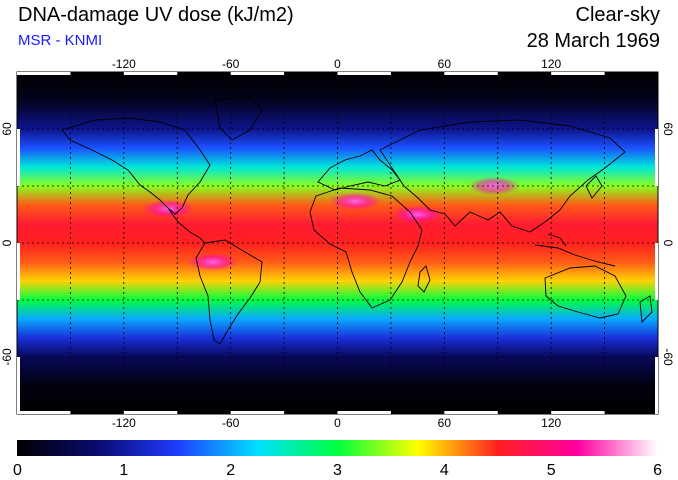 The image size is (678, 480). Describe the element at coordinates (366, 248) in the screenshot. I see `coastline-africa` at that location.